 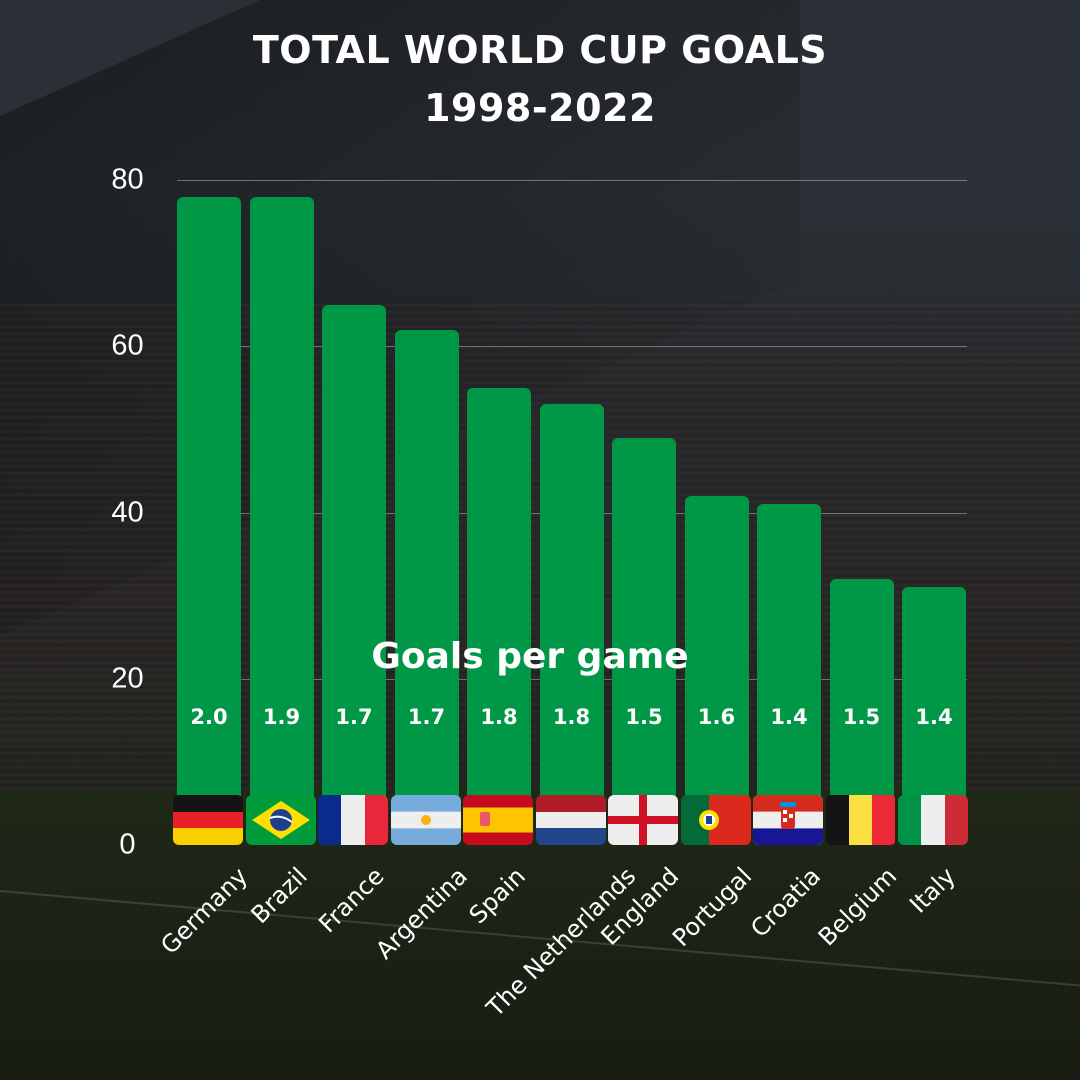 I want to click on y-tick-label: 0, so click(x=127, y=844).